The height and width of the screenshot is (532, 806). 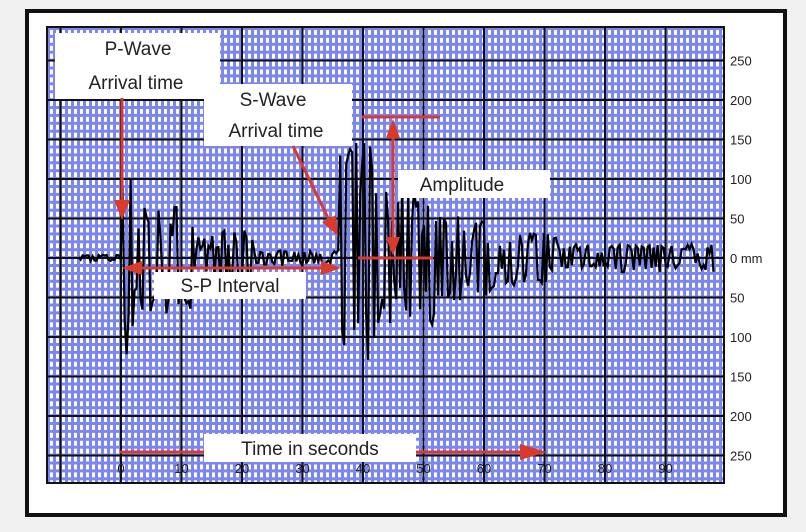 What do you see at coordinates (462, 185) in the screenshot?
I see `amplitude-label: Amplitude` at bounding box center [462, 185].